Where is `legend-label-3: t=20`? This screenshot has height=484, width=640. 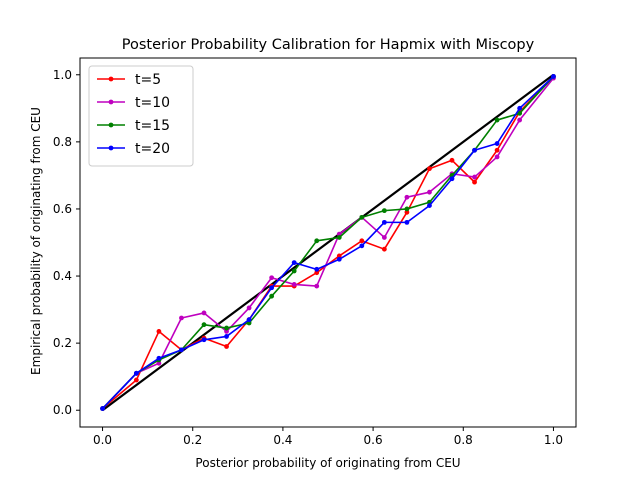 legend-label-3: t=20 is located at coordinates (152, 149).